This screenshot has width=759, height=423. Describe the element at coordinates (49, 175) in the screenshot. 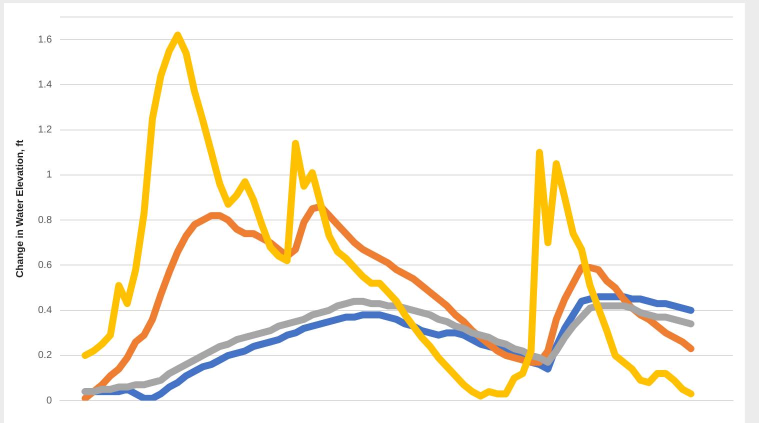

I see `y-tick-label: 1` at that location.